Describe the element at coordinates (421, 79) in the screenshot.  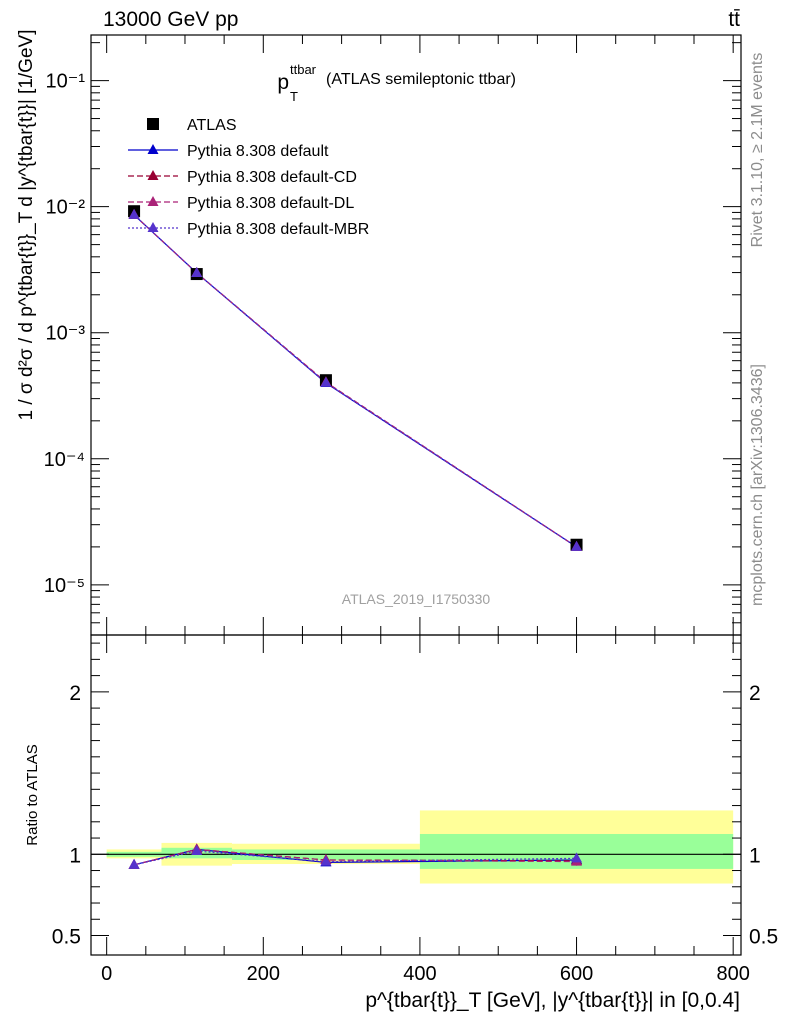
I see `chart-title: (ATLAS semileptonic ttbar)` at that location.